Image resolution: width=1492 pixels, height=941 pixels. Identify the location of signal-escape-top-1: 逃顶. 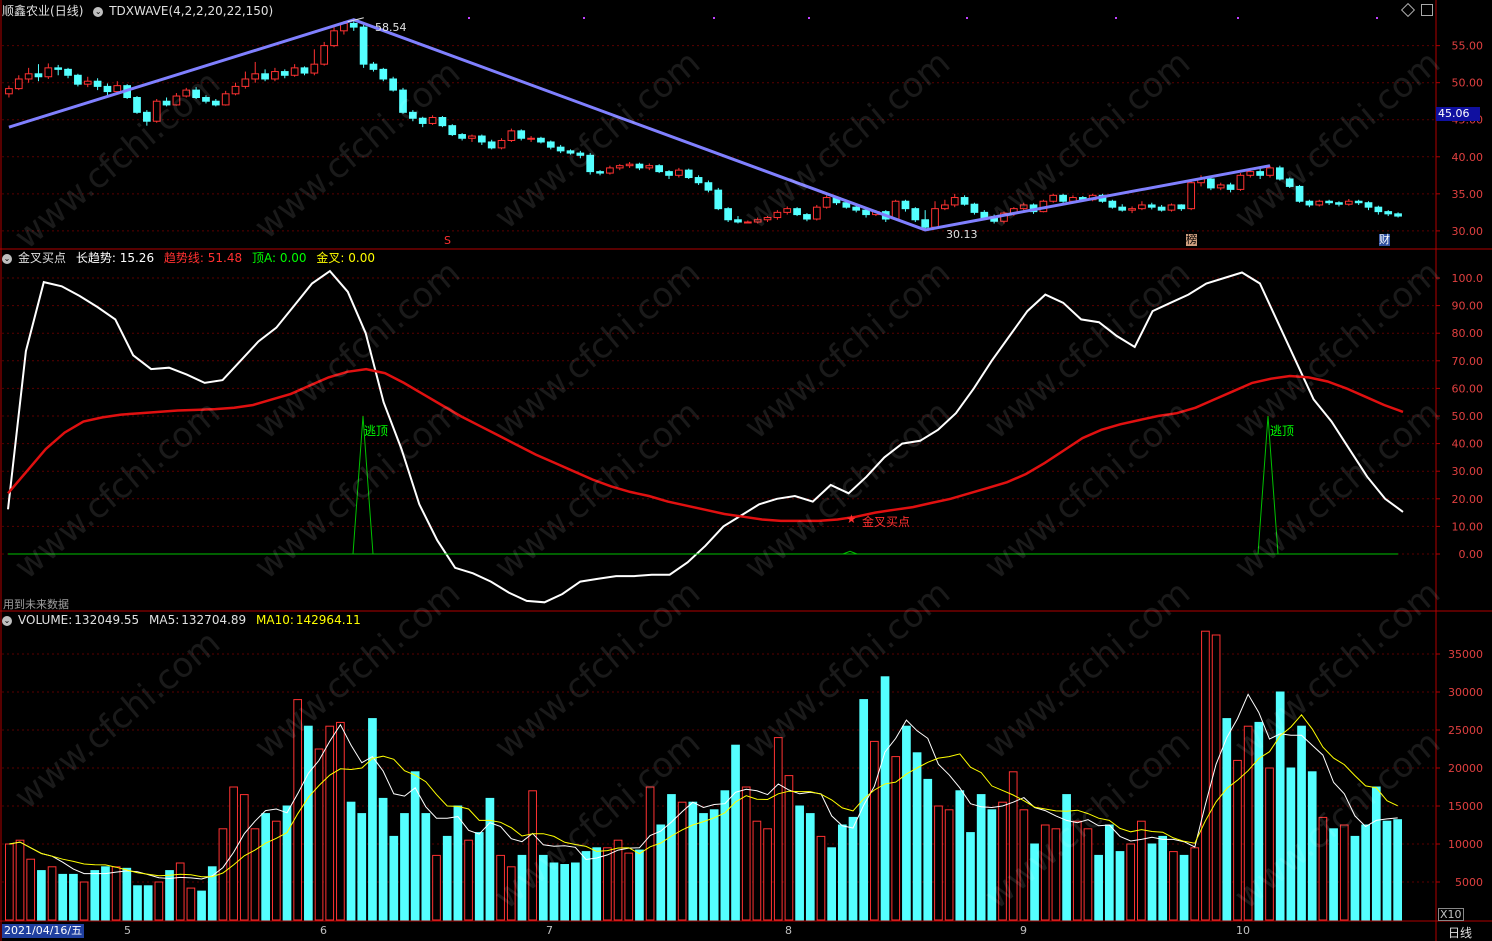
(376, 431).